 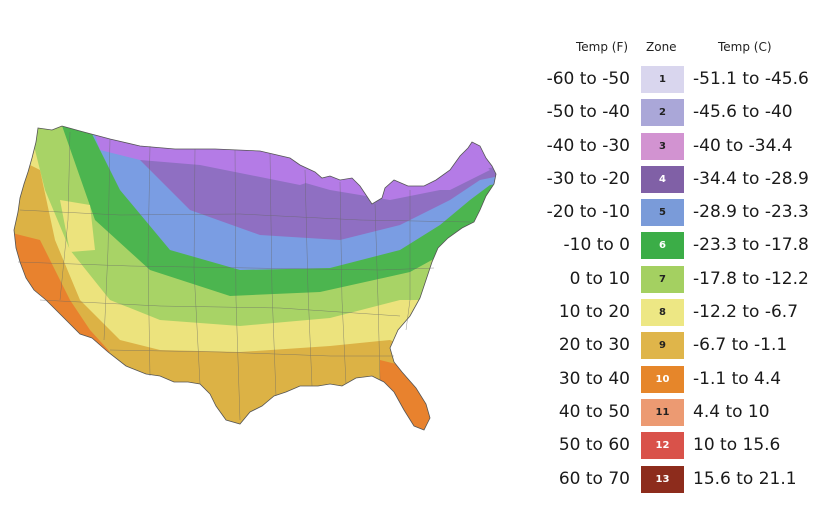 What do you see at coordinates (662, 346) in the screenshot?
I see `zone-swatch: 9` at bounding box center [662, 346].